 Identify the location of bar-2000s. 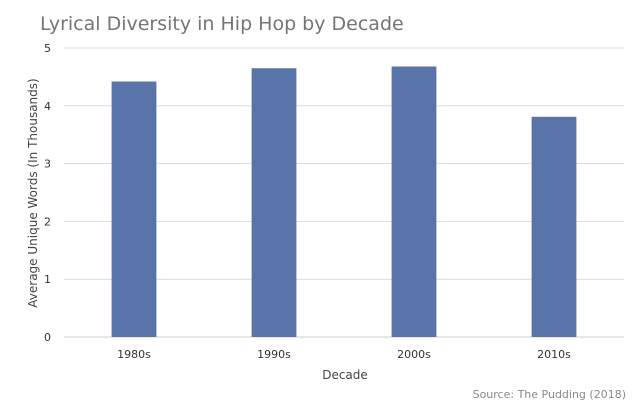
(414, 201).